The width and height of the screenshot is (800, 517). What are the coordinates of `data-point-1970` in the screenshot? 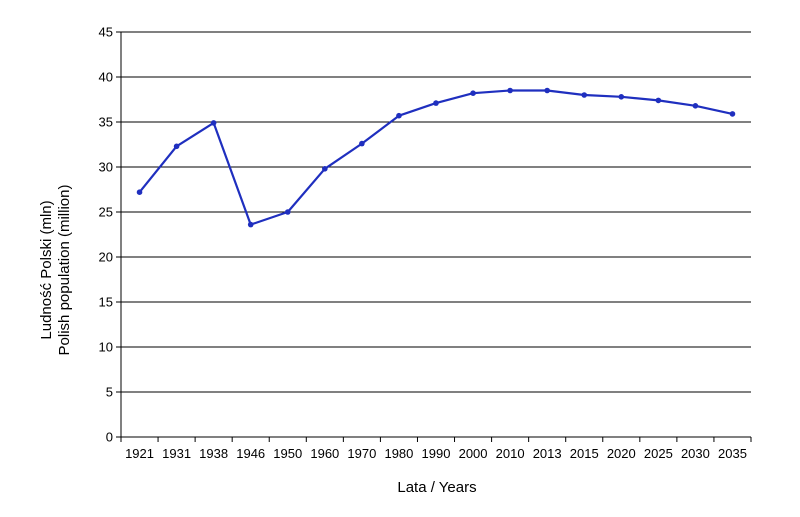 It's located at (362, 143).